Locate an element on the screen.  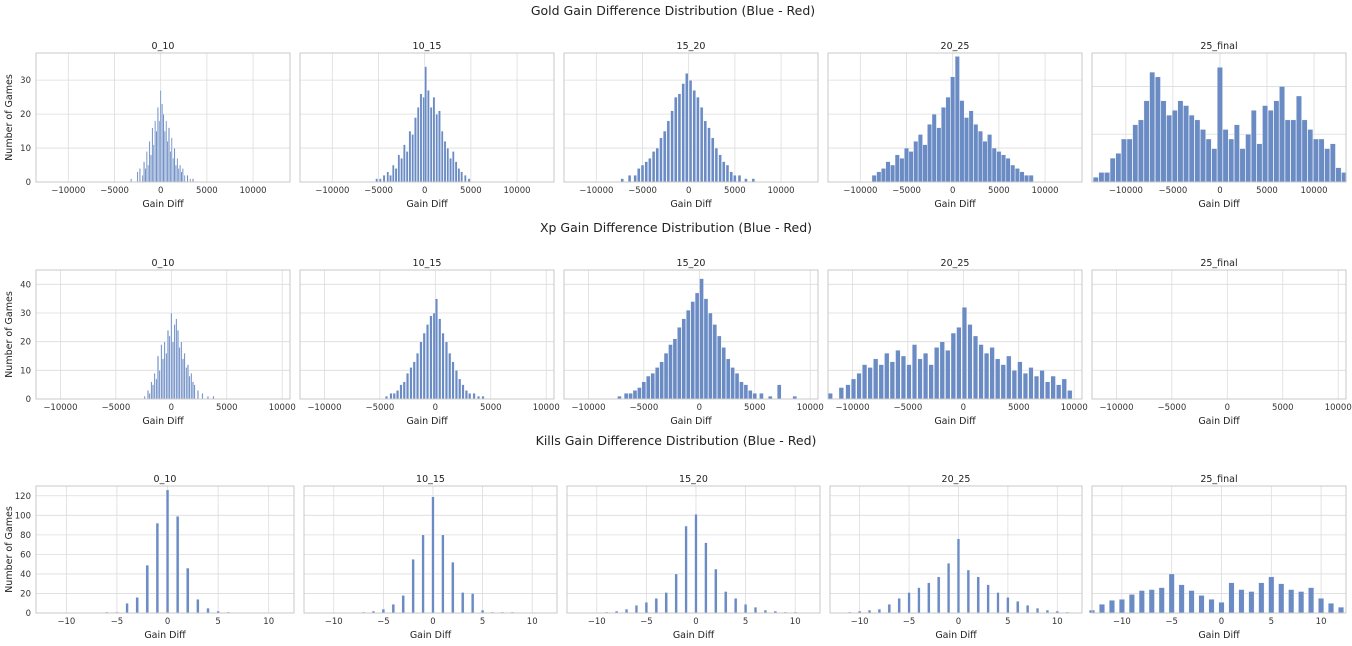
panel-title-gold-0-10: 0_10 is located at coordinates (163, 46).